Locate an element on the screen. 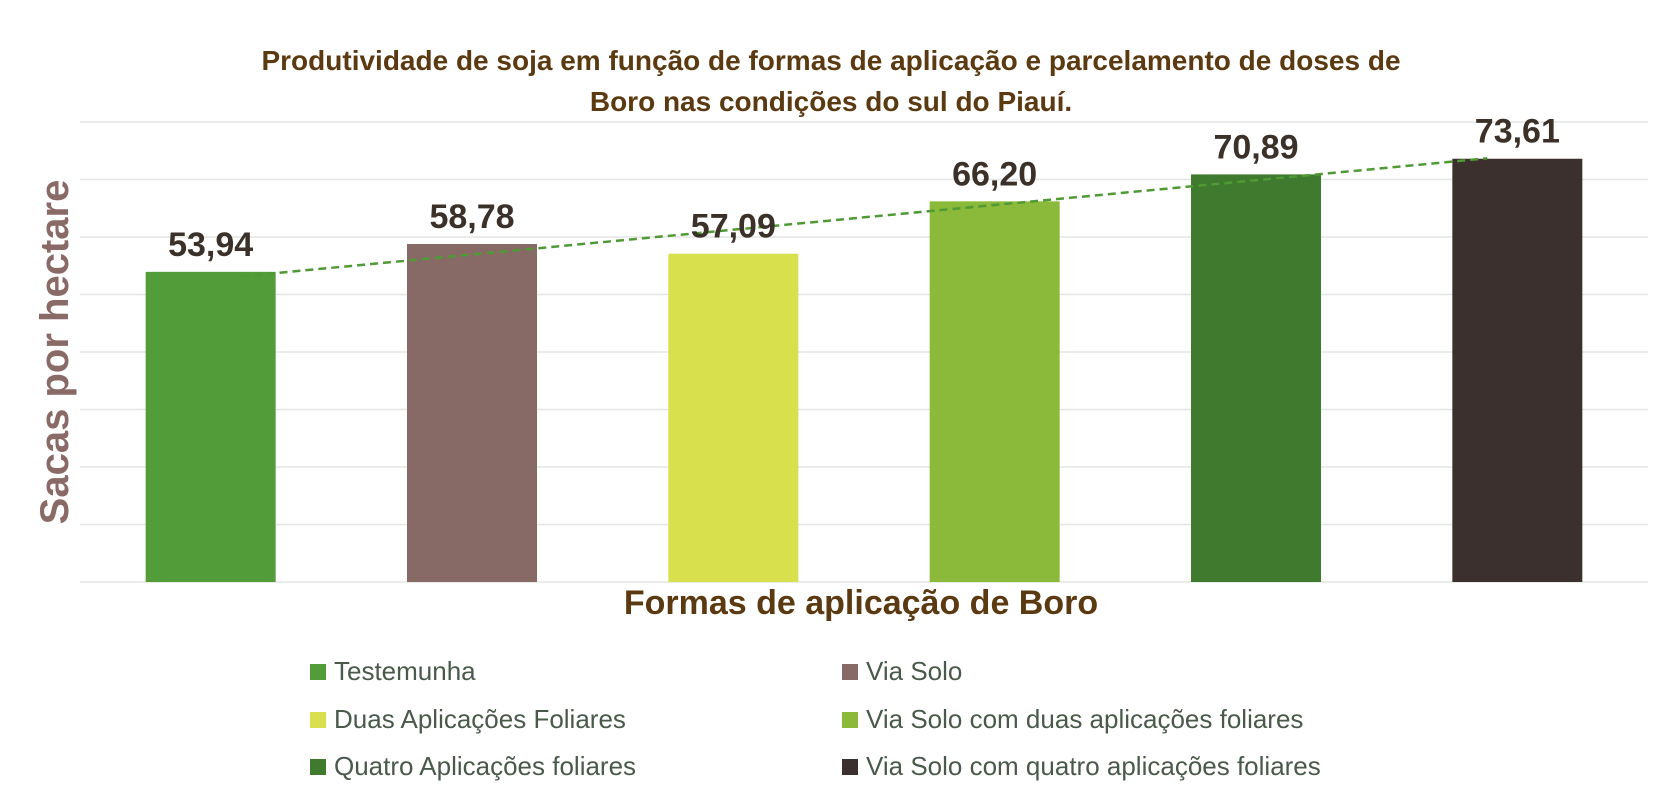  data-label: 58,78 is located at coordinates (471, 217).